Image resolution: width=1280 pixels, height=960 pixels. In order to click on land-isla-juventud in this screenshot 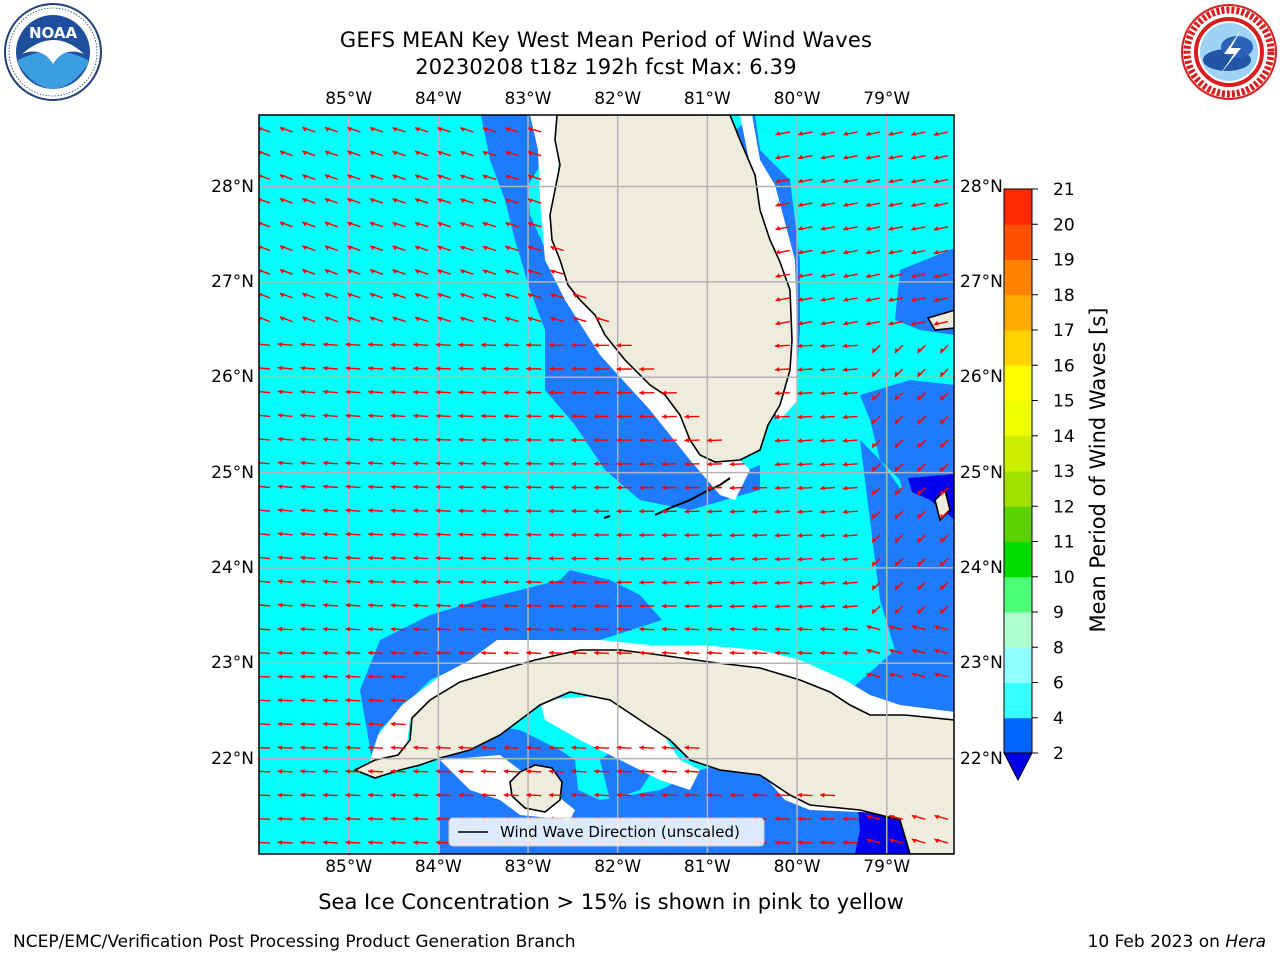, I will do `click(536, 788)`.